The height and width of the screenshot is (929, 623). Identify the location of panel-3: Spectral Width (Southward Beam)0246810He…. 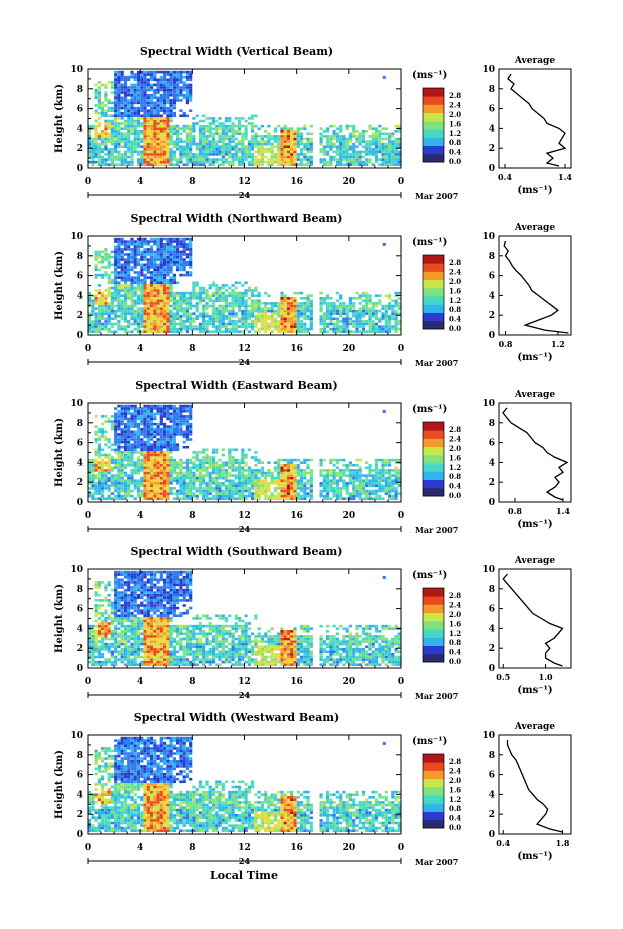
(313, 623).